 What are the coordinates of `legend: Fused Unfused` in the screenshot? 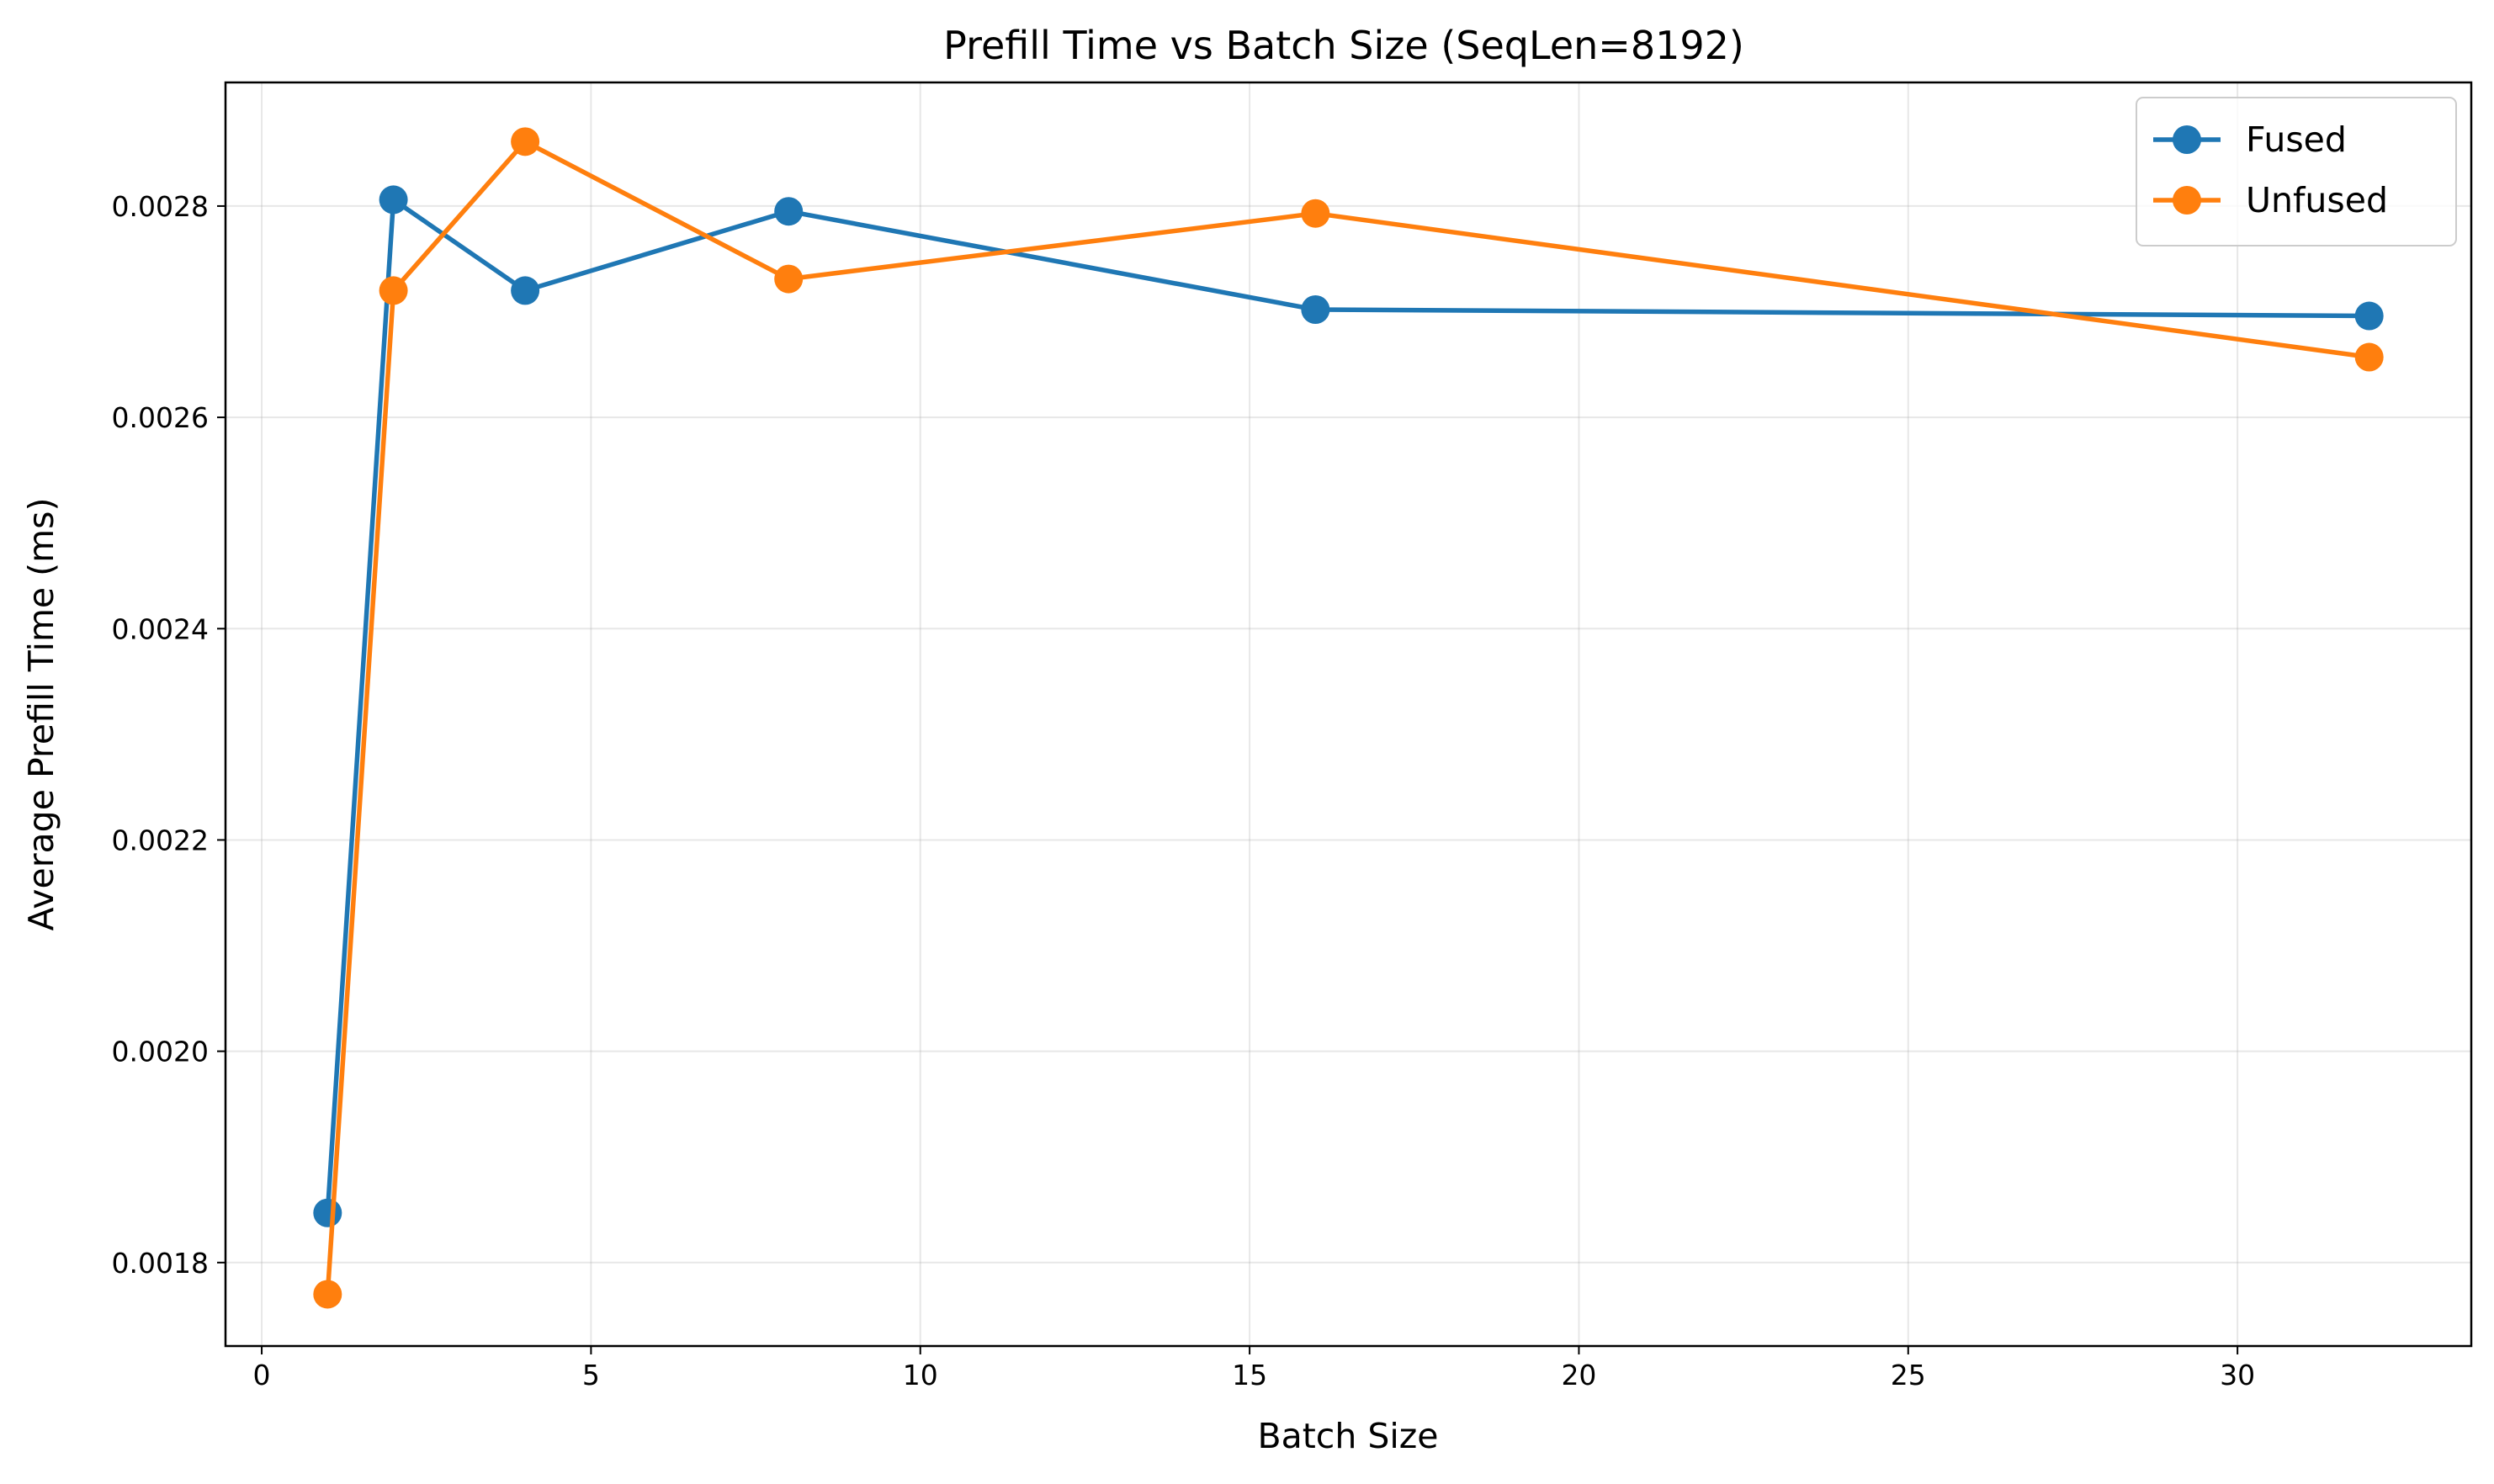 It's located at (2297, 171).